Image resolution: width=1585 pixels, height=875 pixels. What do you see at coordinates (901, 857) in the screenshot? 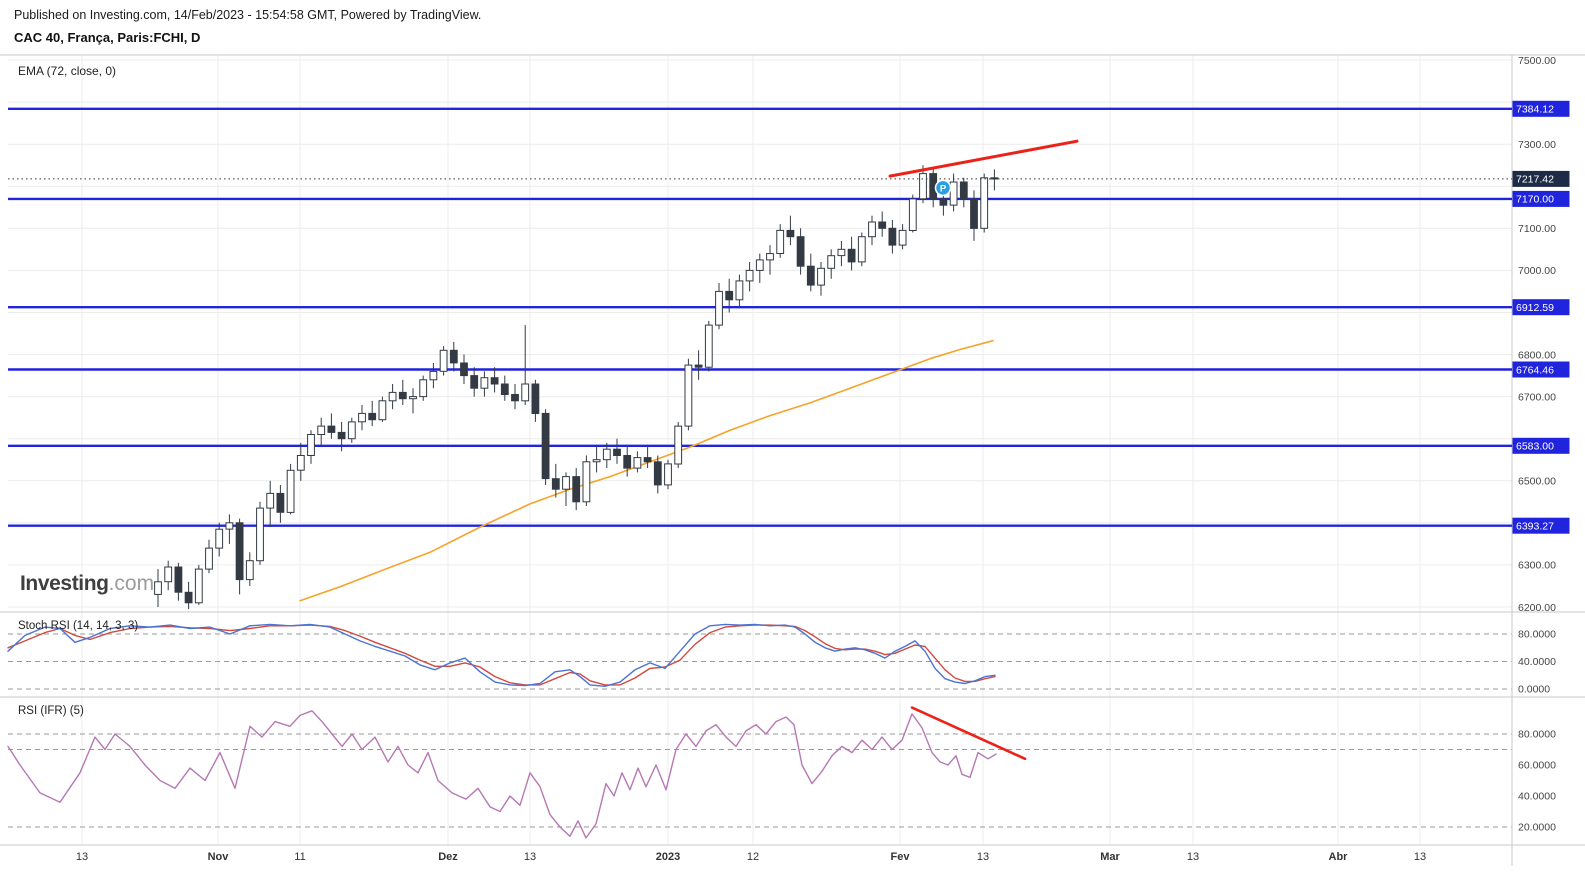
I see `time-tick-label: Fev` at bounding box center [901, 857].